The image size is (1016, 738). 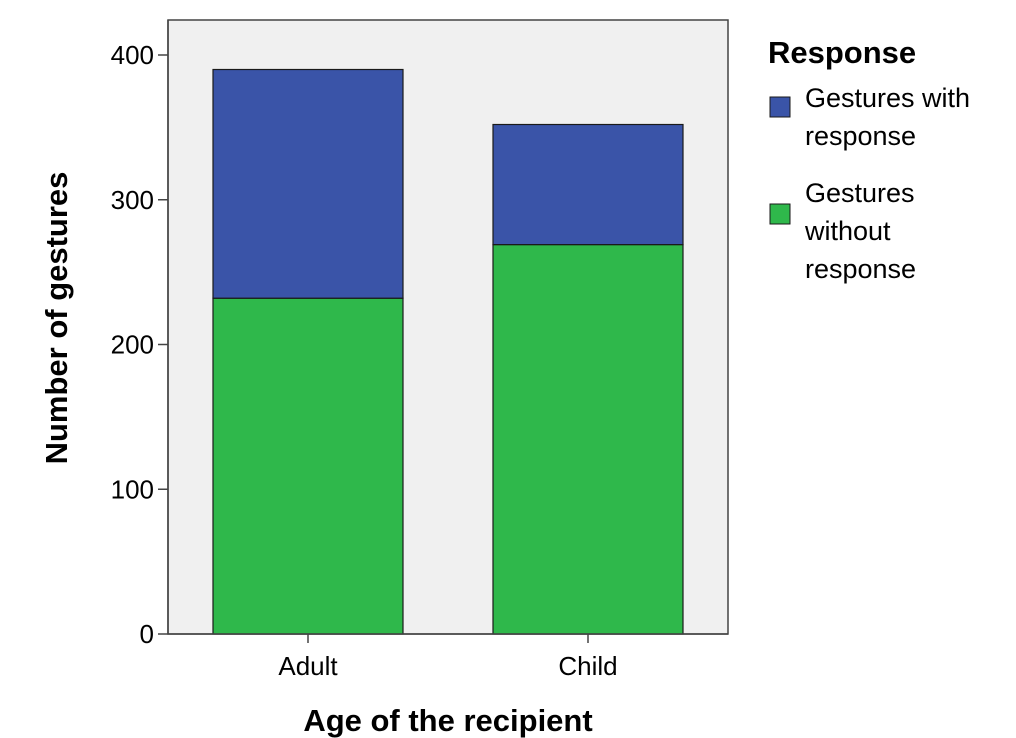 I want to click on y-axis: 0 100 200 300 400, so click(x=140, y=334).